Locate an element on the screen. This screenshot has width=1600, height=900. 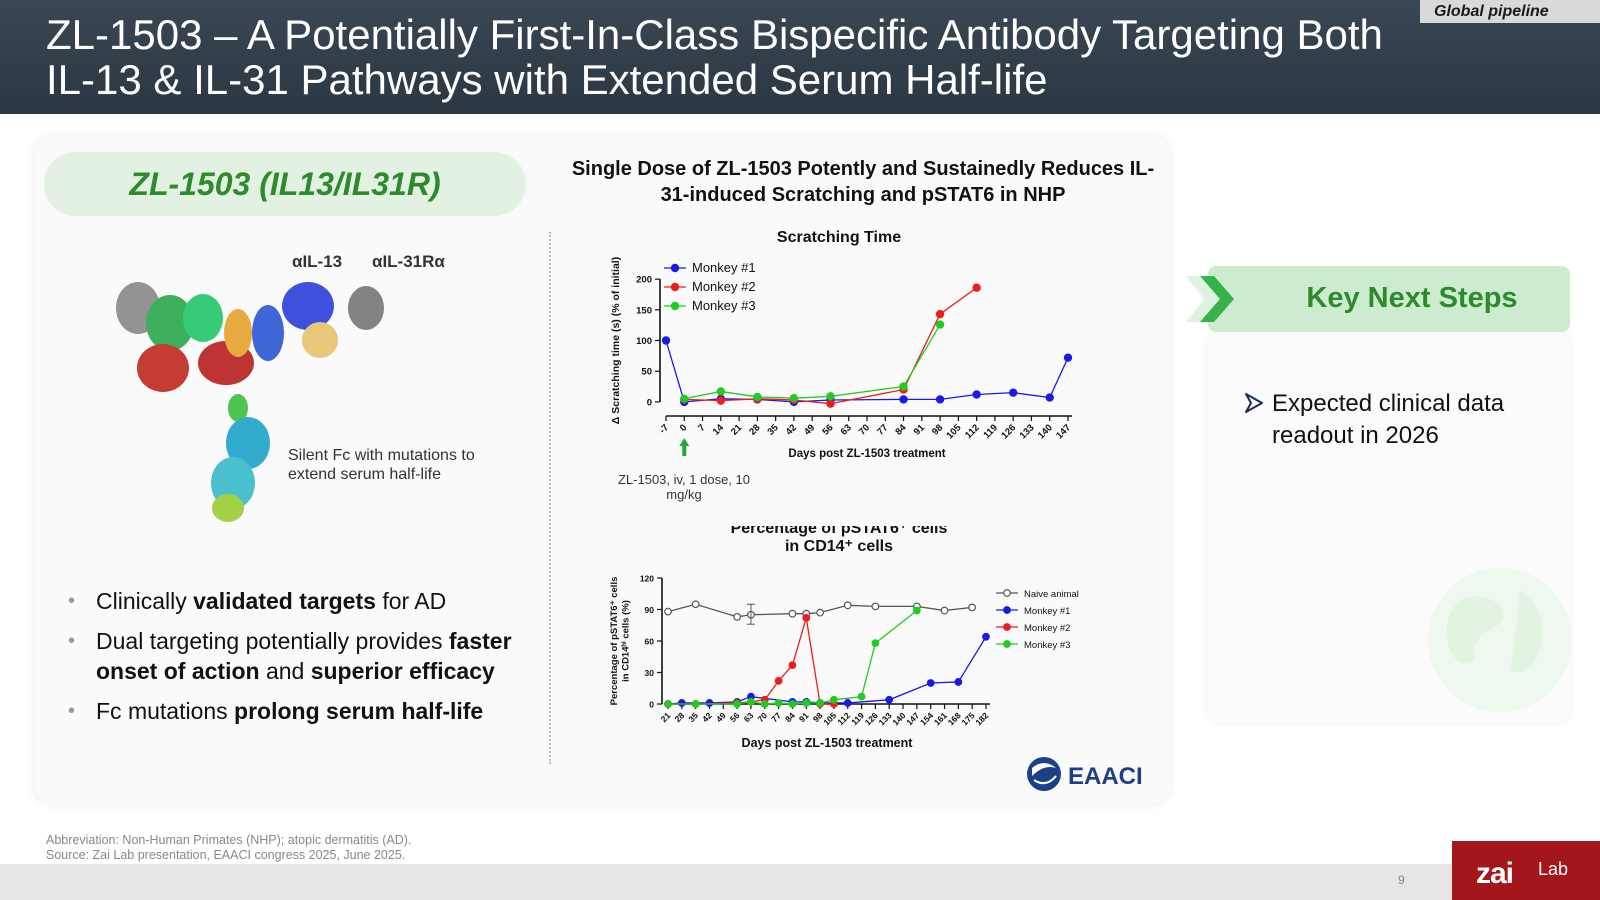
chart1-title: Scratching Time is located at coordinates (839, 237).